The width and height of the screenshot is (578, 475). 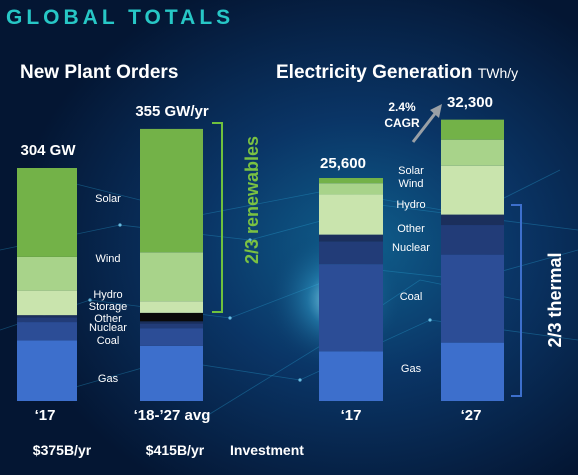 What do you see at coordinates (402, 123) in the screenshot?
I see `cagr-label: CAGR` at bounding box center [402, 123].